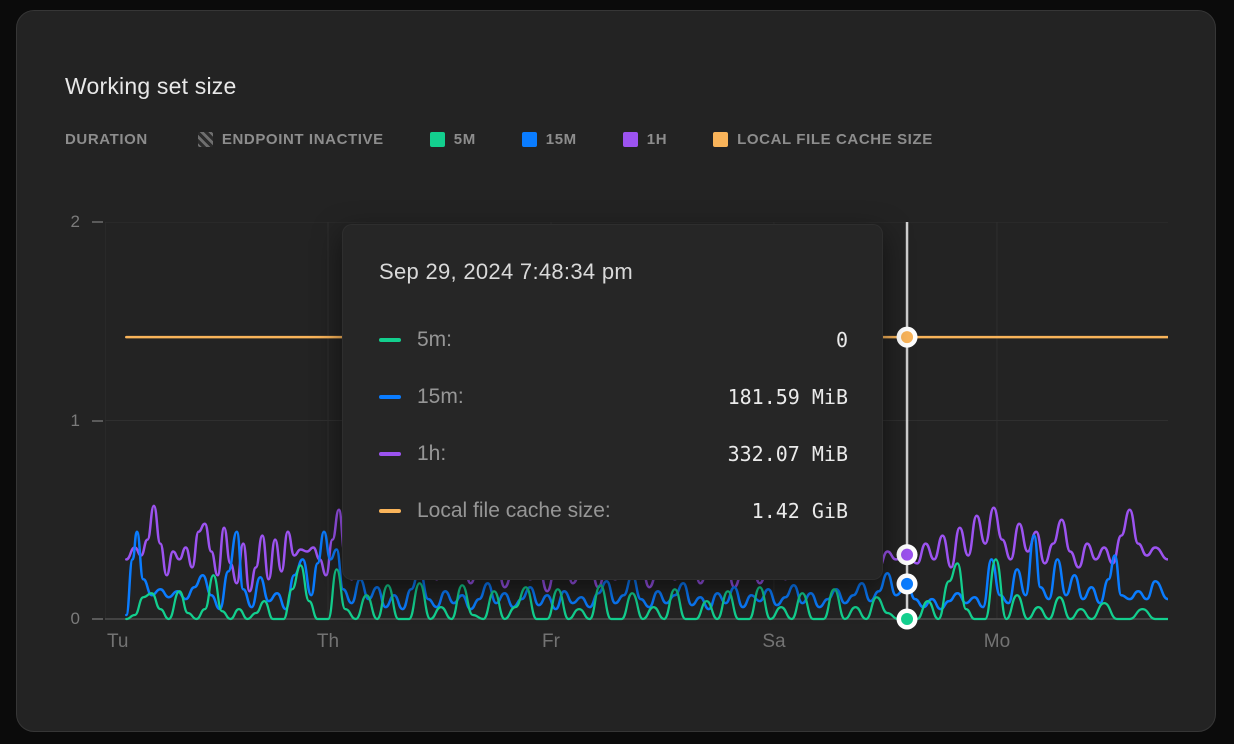  Describe the element at coordinates (437, 139) in the screenshot. I see `green-swatch-icon` at that location.